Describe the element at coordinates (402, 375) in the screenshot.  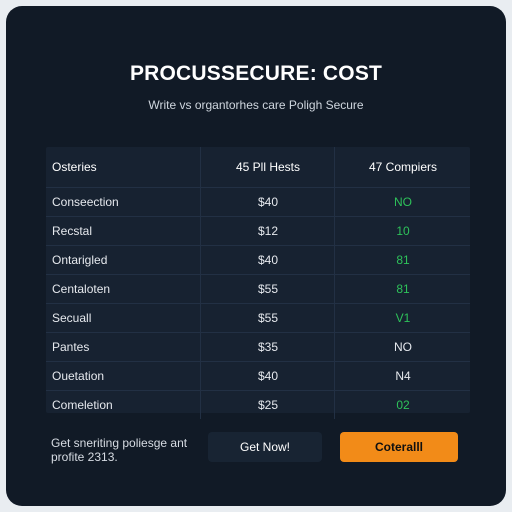
I see `row-value: N4` at that location.